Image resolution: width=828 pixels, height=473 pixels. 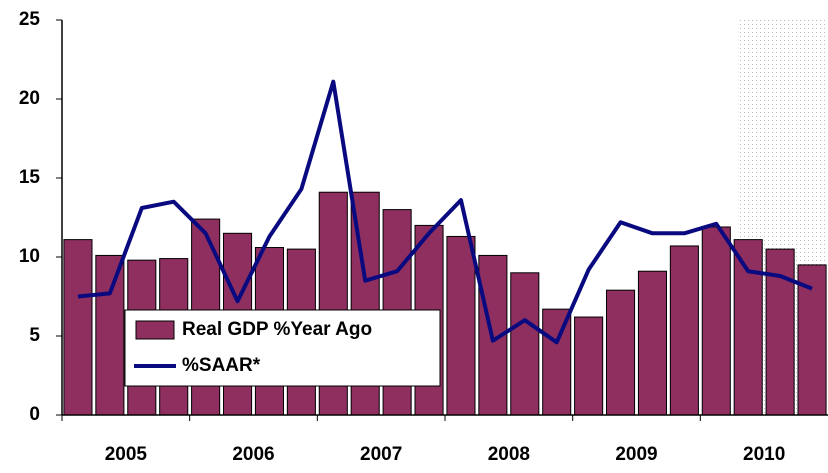 I want to click on x-tick-label: 2010, so click(x=764, y=454).